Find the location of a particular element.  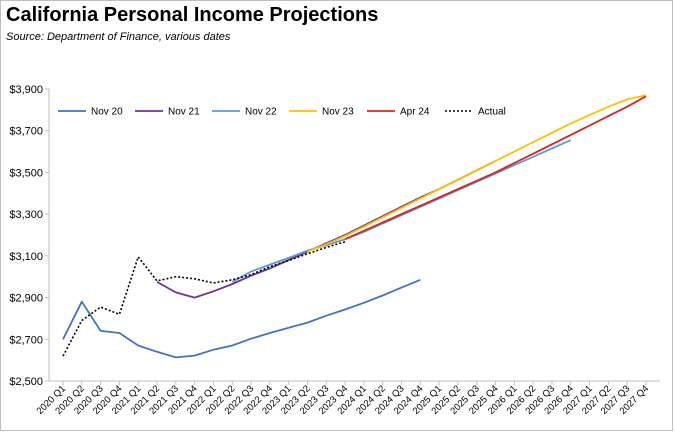

legend-label: Nov 22 is located at coordinates (261, 112).